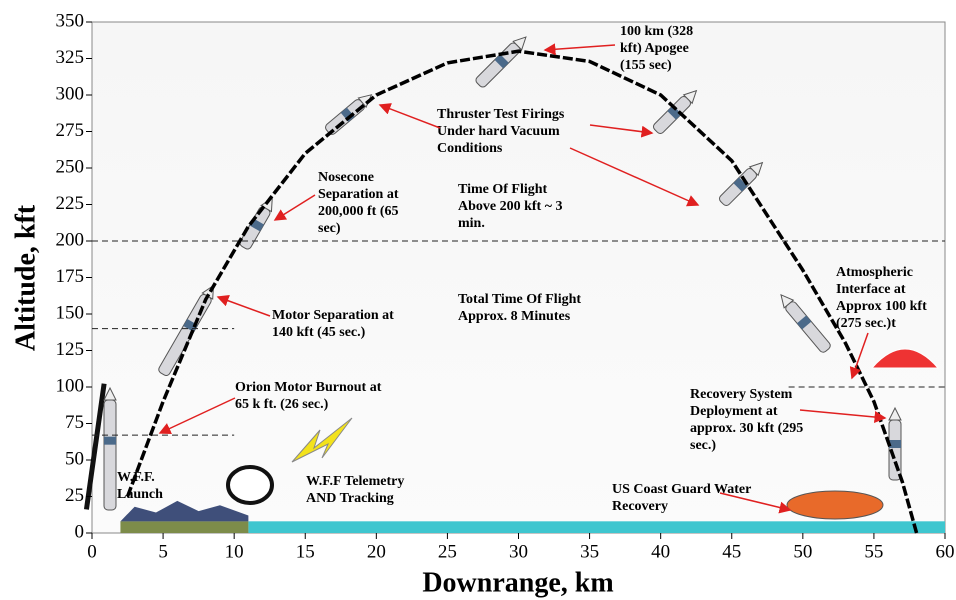  I want to click on mountains, so click(184, 511).